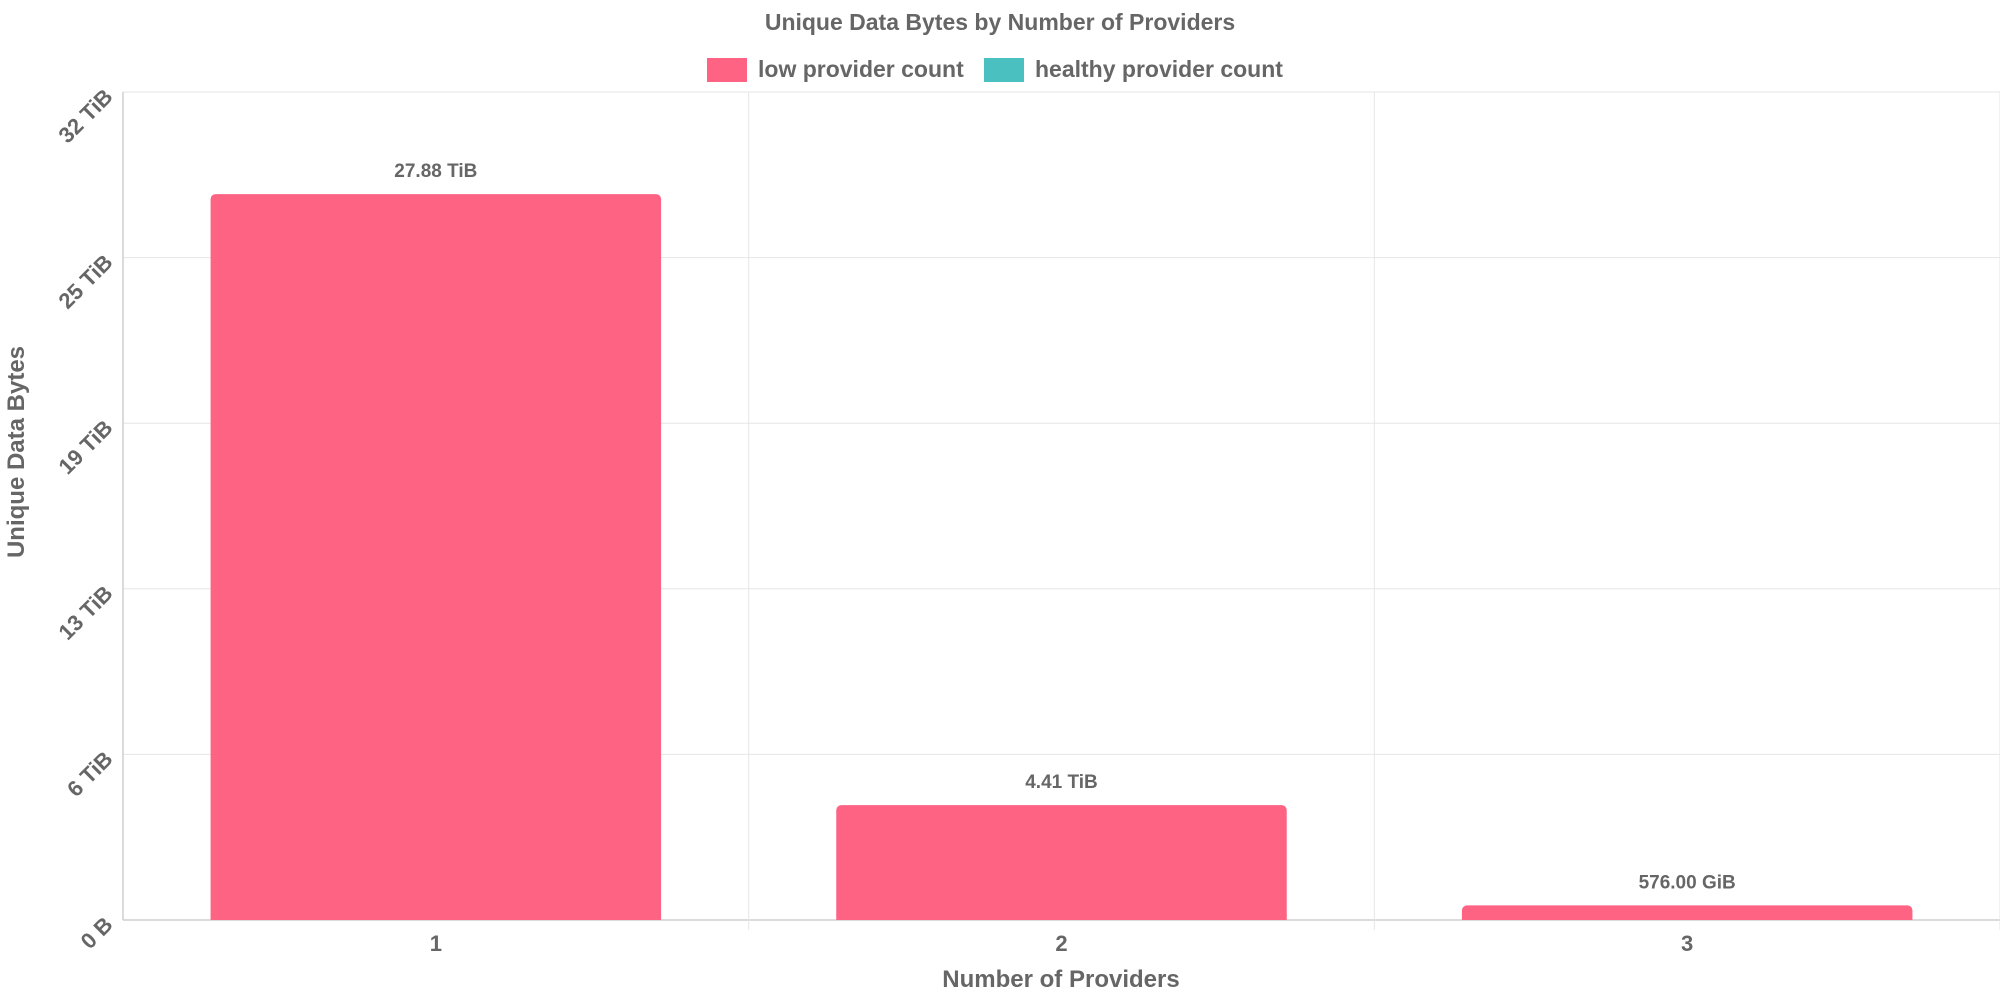 This screenshot has height=1000, width=2000. I want to click on data-label: 27.88 TiB, so click(435, 171).